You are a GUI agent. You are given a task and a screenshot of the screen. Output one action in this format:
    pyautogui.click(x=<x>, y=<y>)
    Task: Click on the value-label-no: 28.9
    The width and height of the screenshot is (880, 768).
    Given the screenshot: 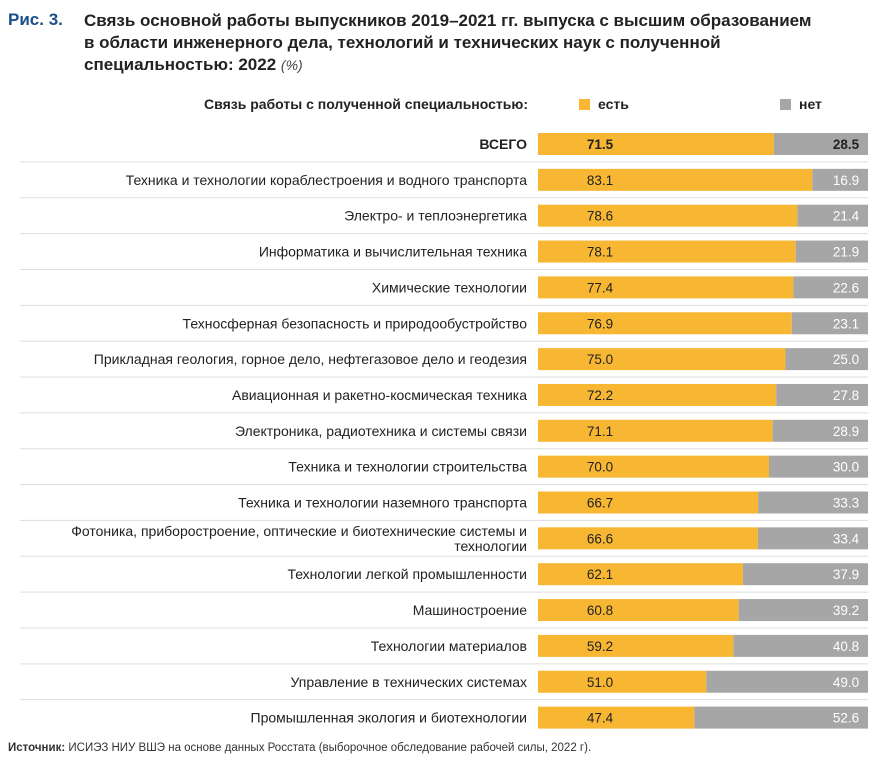 What is the action you would take?
    pyautogui.click(x=846, y=431)
    